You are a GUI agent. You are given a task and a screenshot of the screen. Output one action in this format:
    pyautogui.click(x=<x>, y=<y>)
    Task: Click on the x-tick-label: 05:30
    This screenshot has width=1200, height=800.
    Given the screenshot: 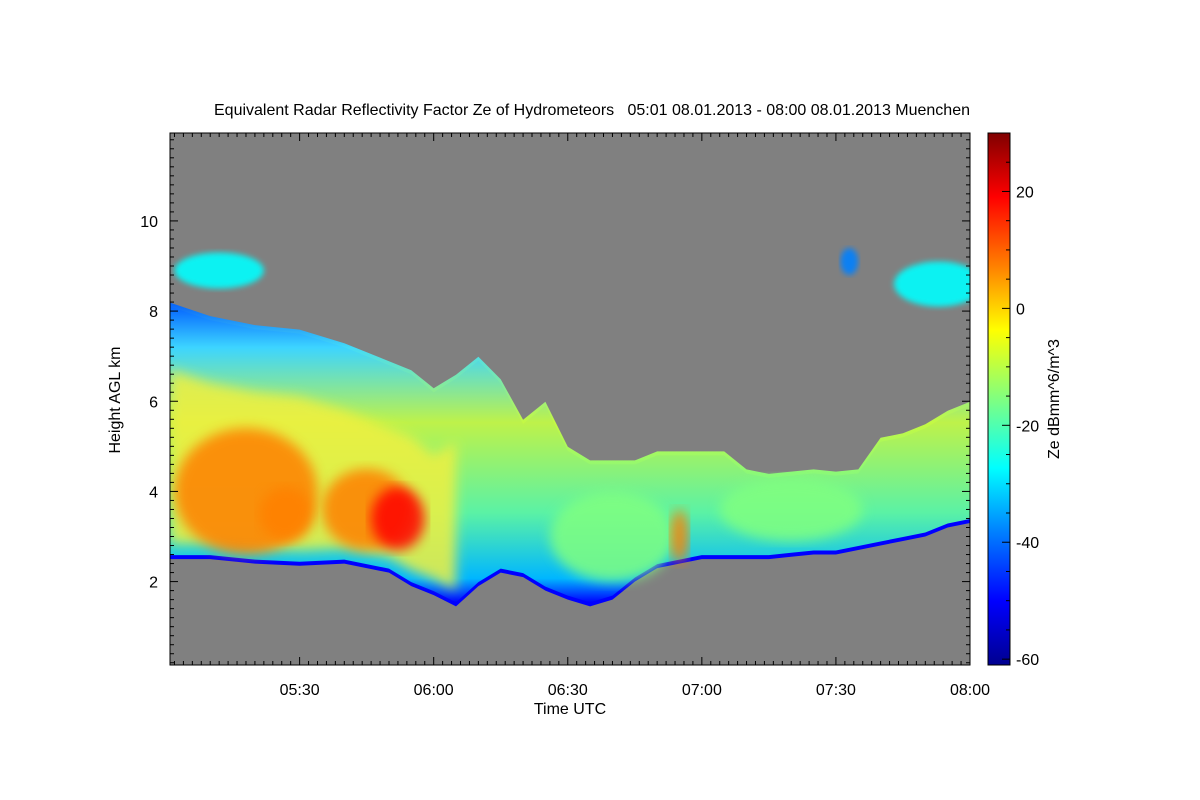 What is the action you would take?
    pyautogui.click(x=300, y=690)
    